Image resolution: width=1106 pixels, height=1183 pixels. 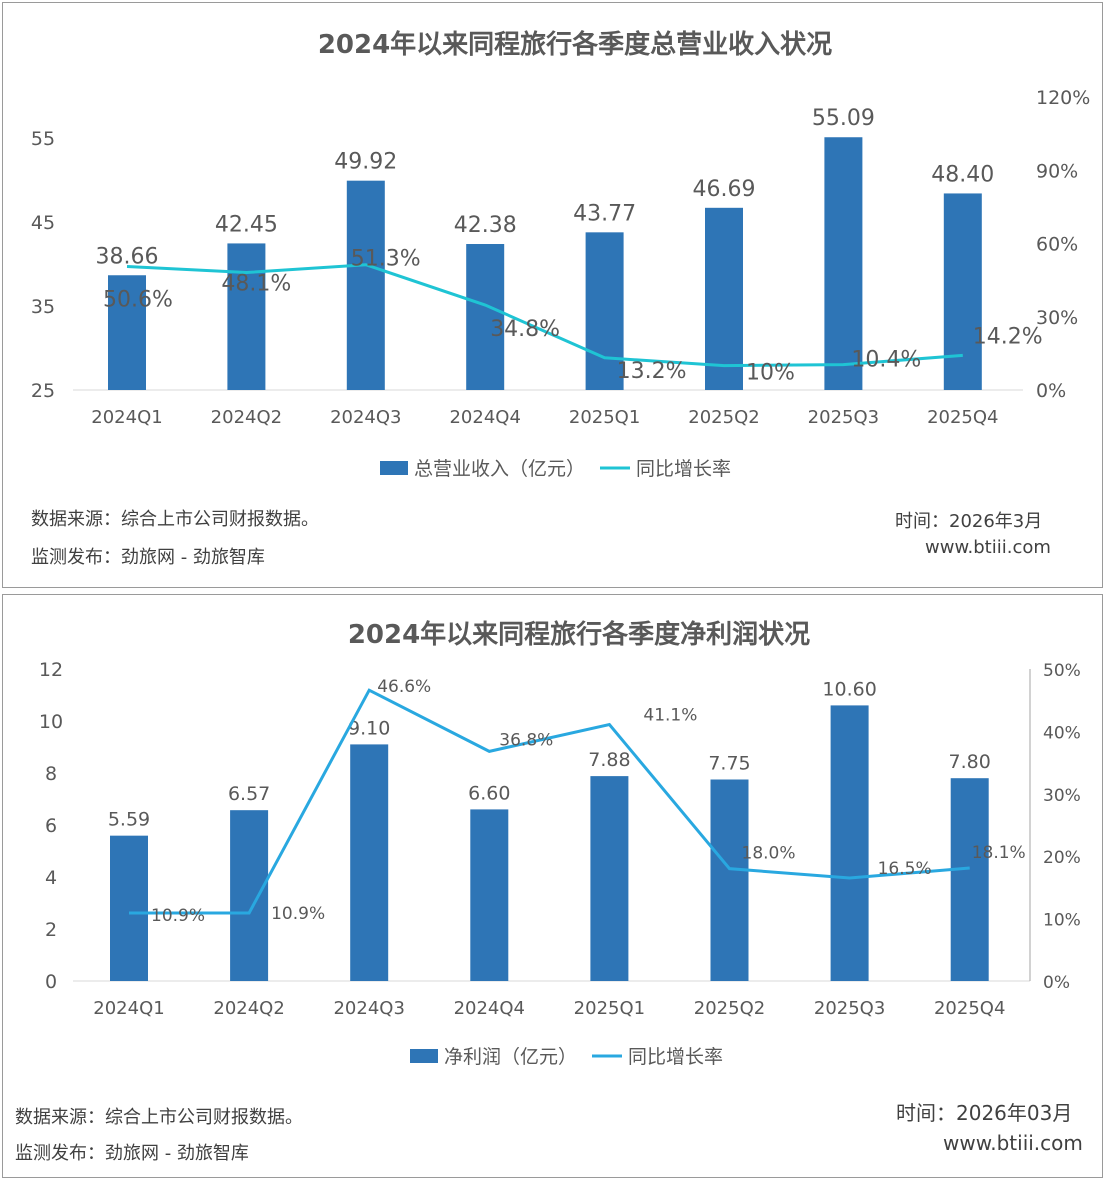 What do you see at coordinates (1057, 171) in the screenshot?
I see `y-right-tick: 90%` at bounding box center [1057, 171].